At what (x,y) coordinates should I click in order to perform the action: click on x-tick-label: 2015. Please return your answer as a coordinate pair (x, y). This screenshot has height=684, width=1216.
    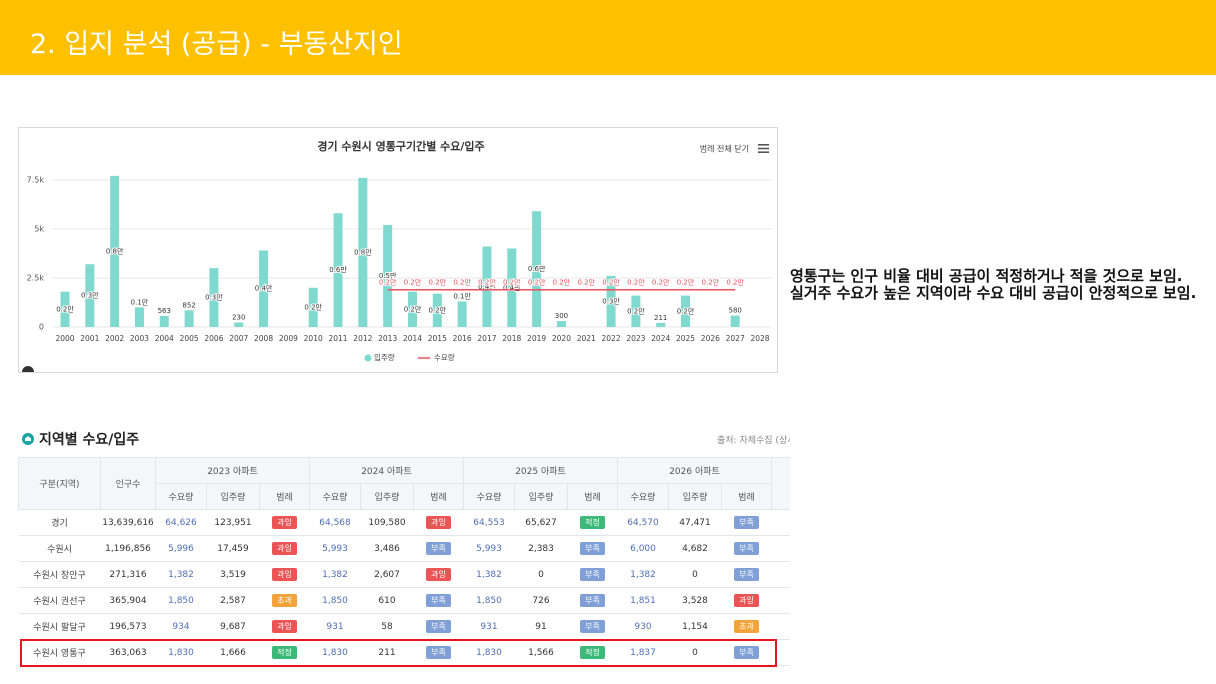
    Looking at the image, I should click on (437, 338).